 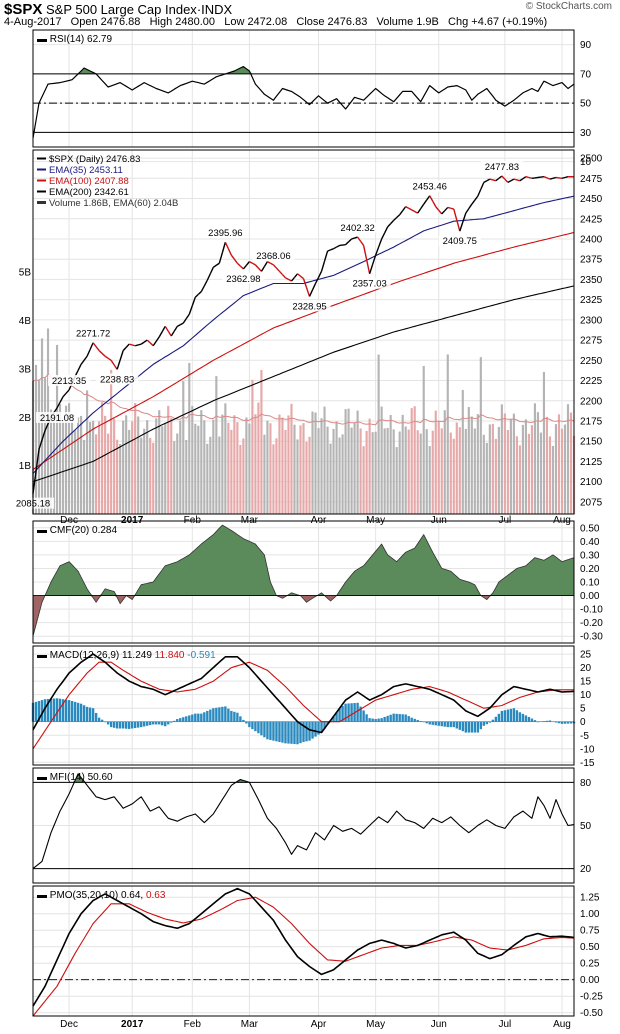 What do you see at coordinates (590, 931) in the screenshot?
I see `pmo-tick-label: 0.75` at bounding box center [590, 931].